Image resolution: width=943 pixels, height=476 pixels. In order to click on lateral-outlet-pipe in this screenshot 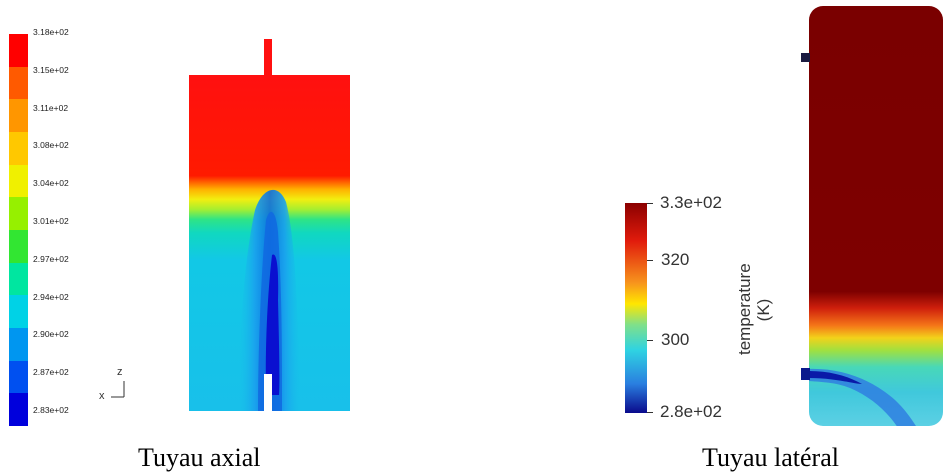, I will do `click(805, 57)`.